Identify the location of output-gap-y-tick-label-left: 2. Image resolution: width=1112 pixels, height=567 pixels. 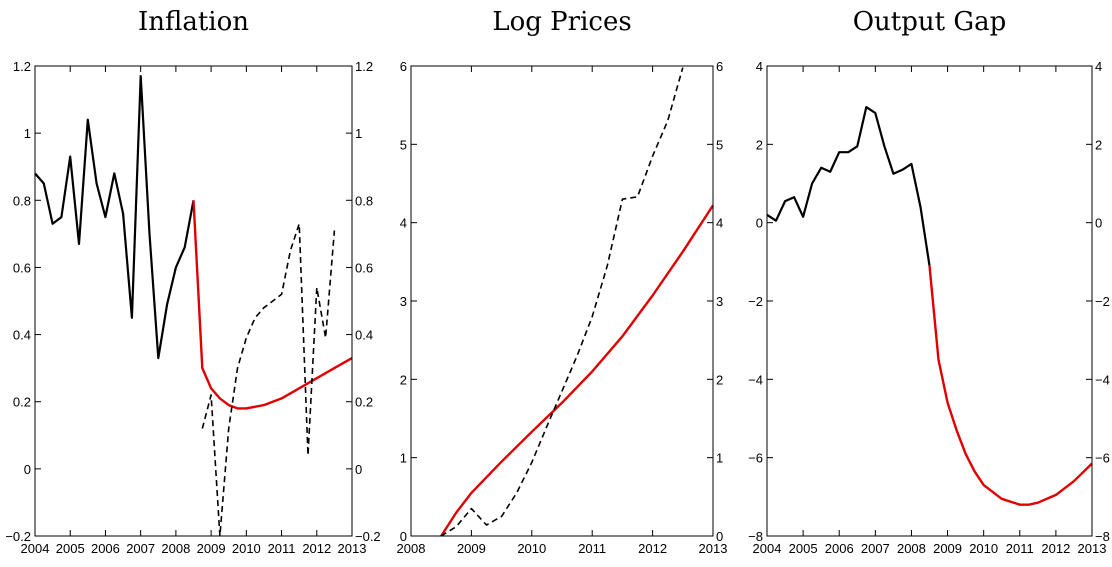
(759, 144).